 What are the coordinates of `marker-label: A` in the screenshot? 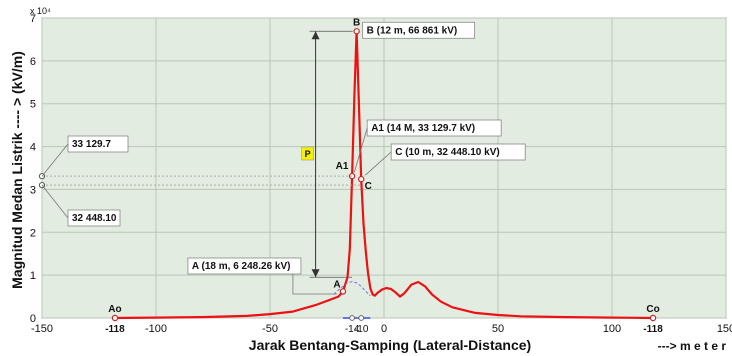 It's located at (336, 284).